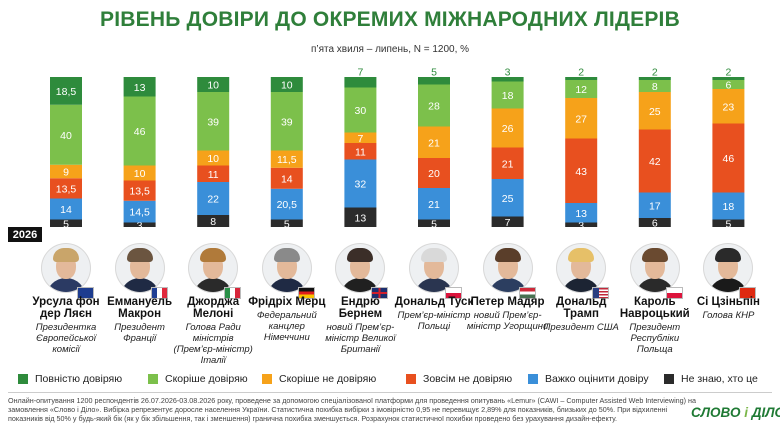 The height and width of the screenshot is (439, 780). I want to click on data-label-full_trust-9: 2, so click(728, 73).